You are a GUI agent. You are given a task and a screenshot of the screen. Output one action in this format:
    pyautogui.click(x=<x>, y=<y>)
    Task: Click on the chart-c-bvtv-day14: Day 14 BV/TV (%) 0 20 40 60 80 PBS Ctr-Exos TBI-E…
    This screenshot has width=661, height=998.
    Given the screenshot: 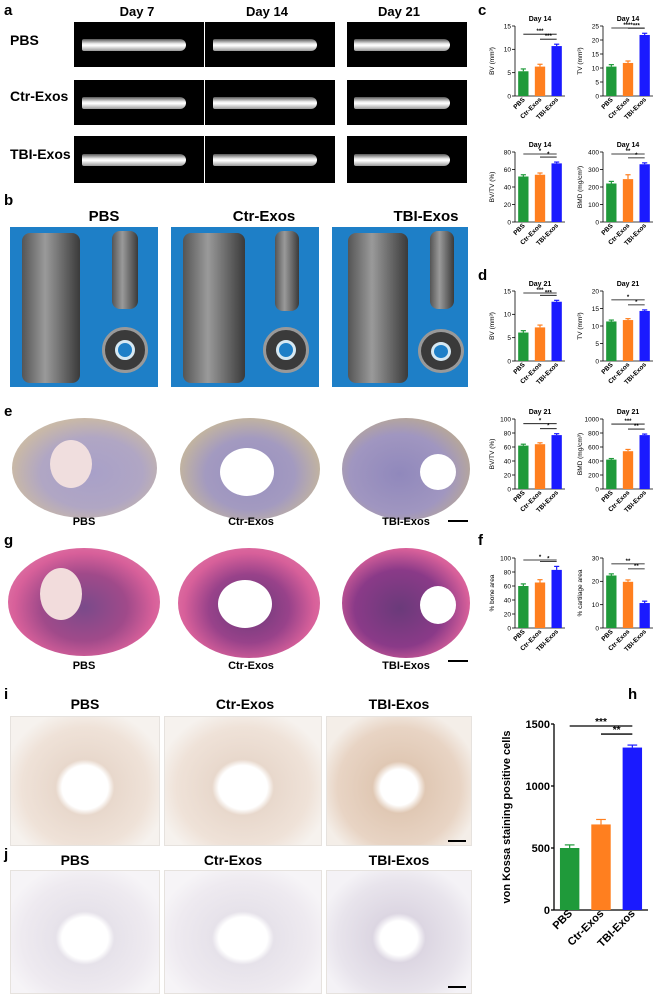 What is the action you would take?
    pyautogui.click(x=528, y=200)
    